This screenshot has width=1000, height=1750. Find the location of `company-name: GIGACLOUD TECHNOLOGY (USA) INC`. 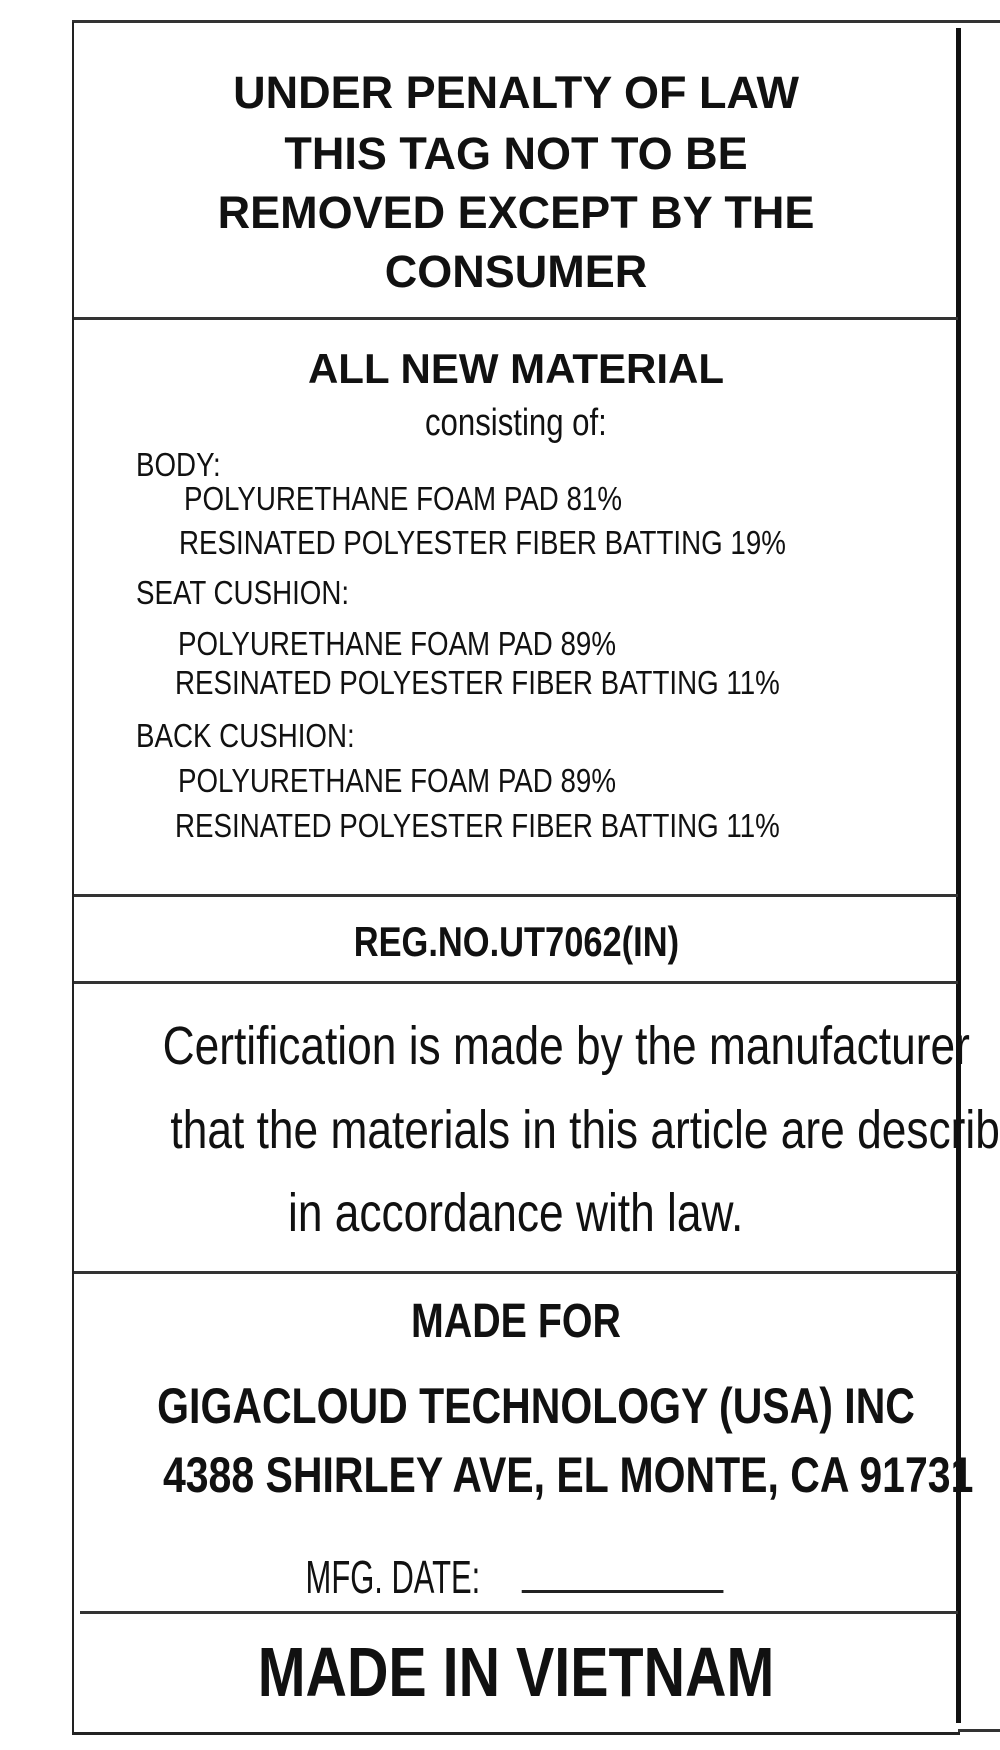

company-name: GIGACLOUD TECHNOLOGY (USA) INC is located at coordinates (536, 1406).